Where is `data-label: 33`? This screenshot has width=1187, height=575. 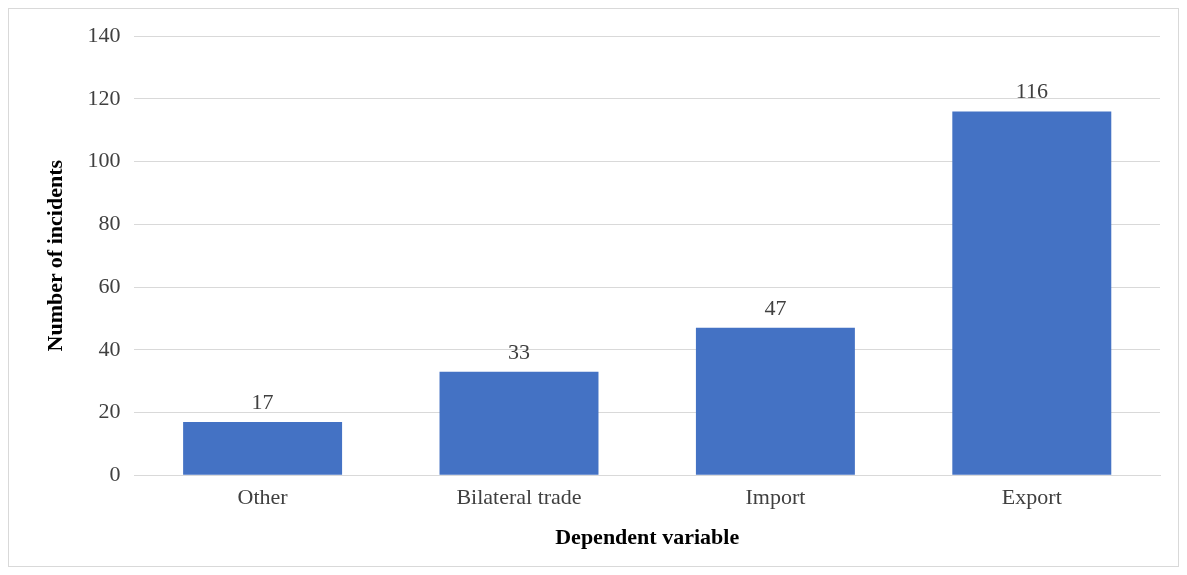 data-label: 33 is located at coordinates (519, 351).